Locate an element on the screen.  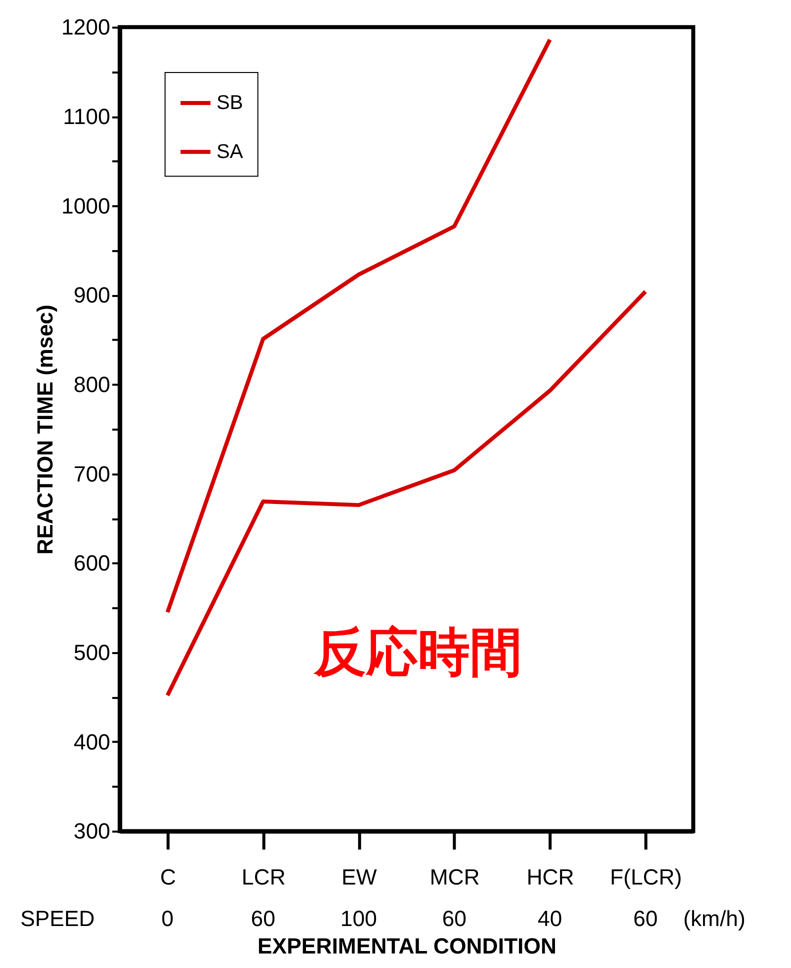
text: 40 is located at coordinates (550, 918).